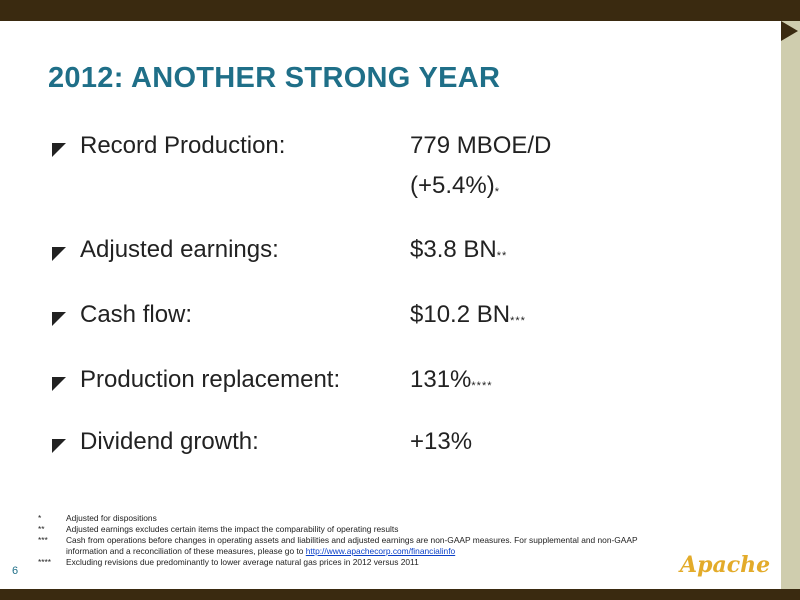 The height and width of the screenshot is (600, 800). What do you see at coordinates (111, 518) in the screenshot?
I see `footnote-text: Adjusted for dispositions` at bounding box center [111, 518].